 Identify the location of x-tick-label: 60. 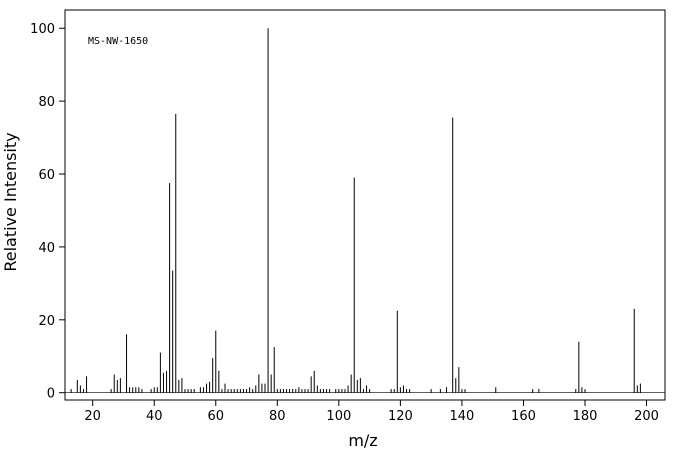
(215, 416).